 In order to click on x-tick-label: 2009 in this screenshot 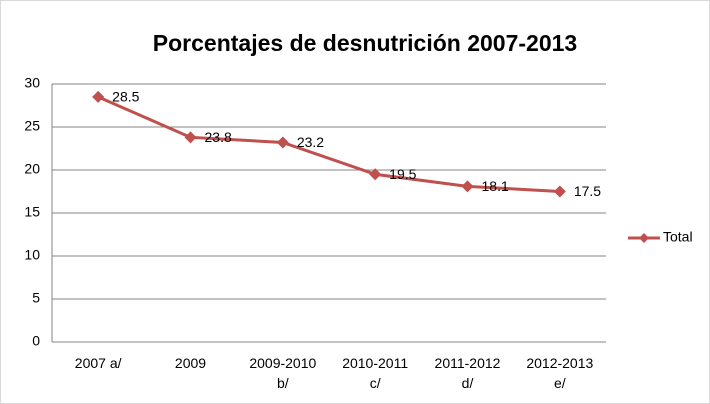, I will do `click(190, 363)`.